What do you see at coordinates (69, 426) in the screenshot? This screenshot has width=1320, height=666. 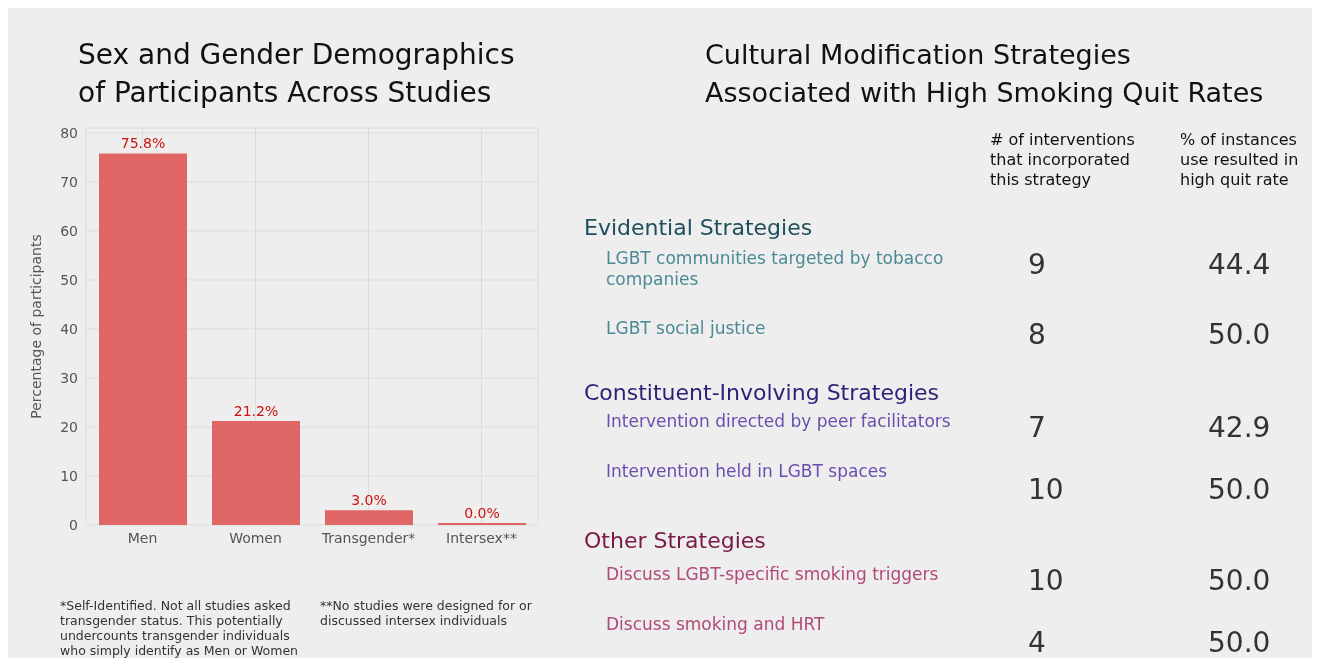 I see `y-tick-label: 20` at bounding box center [69, 426].